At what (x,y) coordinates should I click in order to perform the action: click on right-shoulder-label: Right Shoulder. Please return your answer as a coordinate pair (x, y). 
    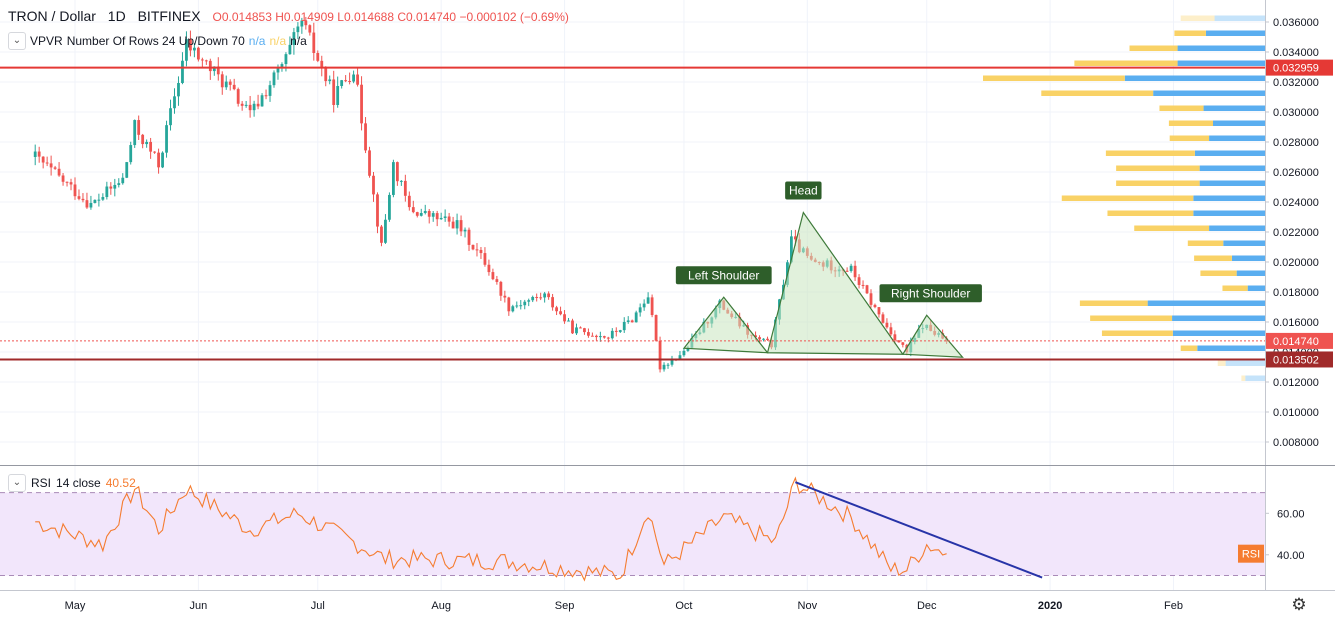
    Looking at the image, I should click on (930, 293).